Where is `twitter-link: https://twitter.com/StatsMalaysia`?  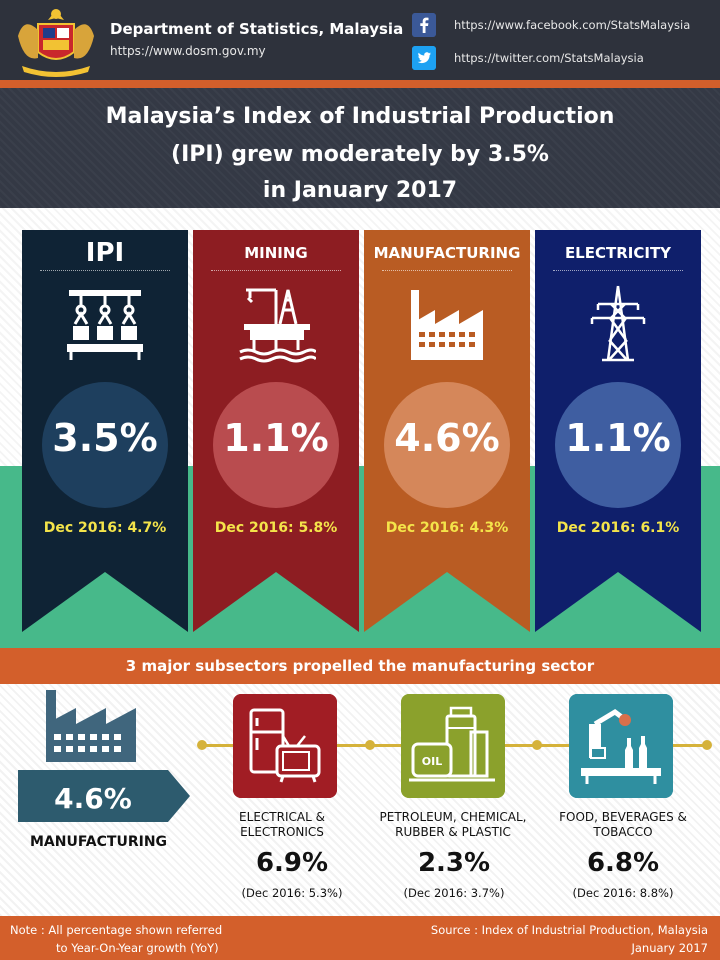
twitter-link: https://twitter.com/StatsMalaysia is located at coordinates (549, 58).